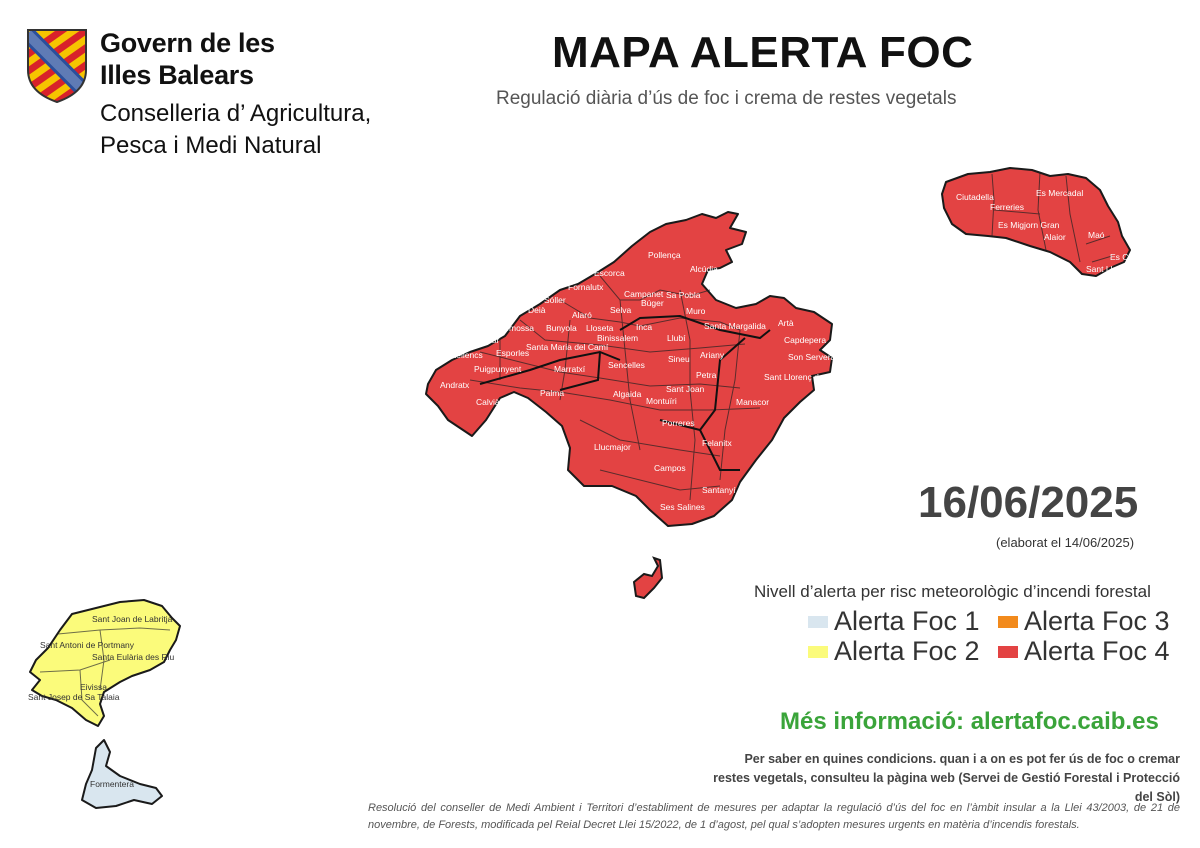 This screenshot has width=1200, height=848. Describe the element at coordinates (685, 389) in the screenshot. I see `municipality-label: Sant Joan` at that location.